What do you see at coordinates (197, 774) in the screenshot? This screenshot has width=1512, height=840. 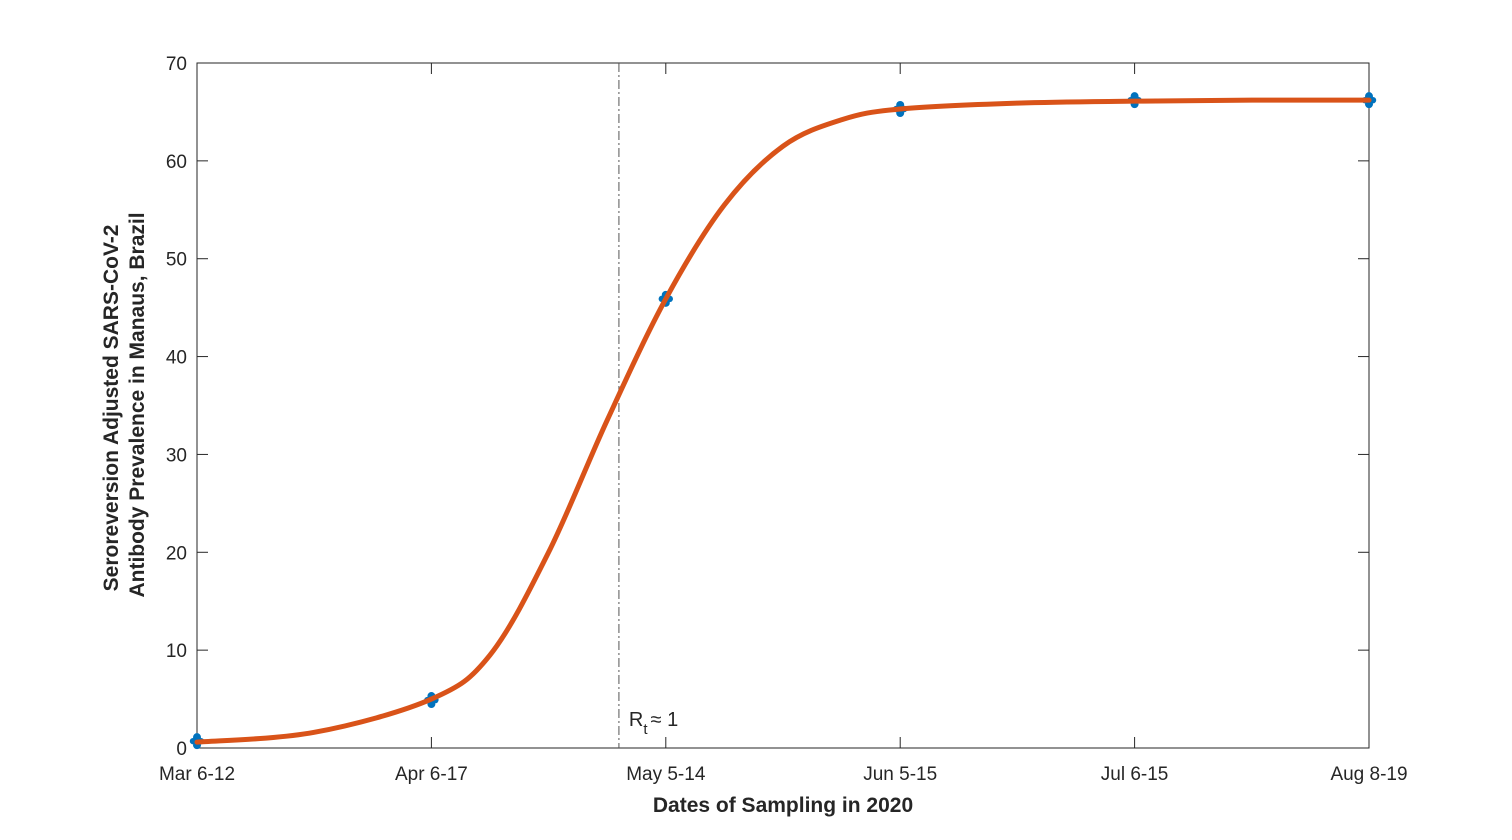 I see `x-tick-label: Mar 6-12` at bounding box center [197, 774].